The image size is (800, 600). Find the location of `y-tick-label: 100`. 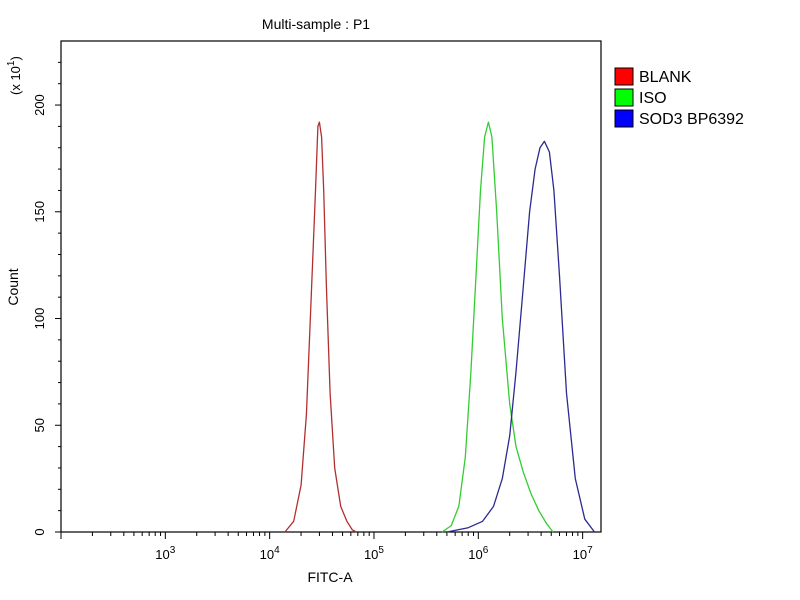

y-tick-label: 100 is located at coordinates (39, 319).